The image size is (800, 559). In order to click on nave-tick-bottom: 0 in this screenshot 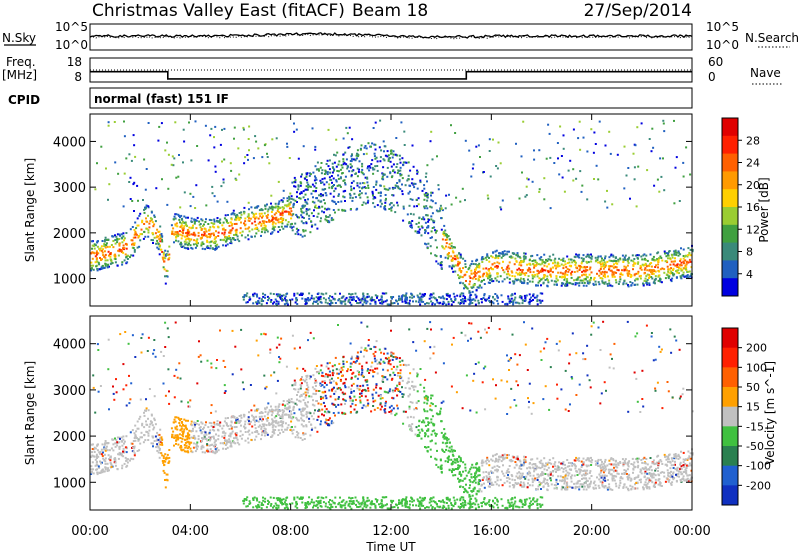, I will do `click(712, 77)`.